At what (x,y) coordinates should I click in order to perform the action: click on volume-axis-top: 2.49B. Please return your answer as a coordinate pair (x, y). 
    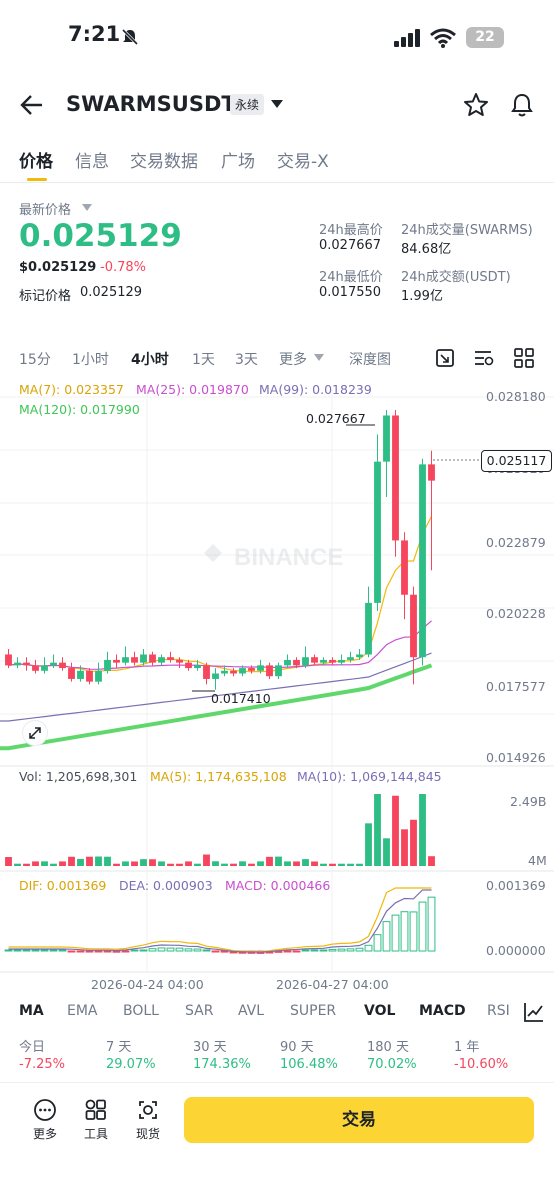
    Looking at the image, I should click on (528, 801).